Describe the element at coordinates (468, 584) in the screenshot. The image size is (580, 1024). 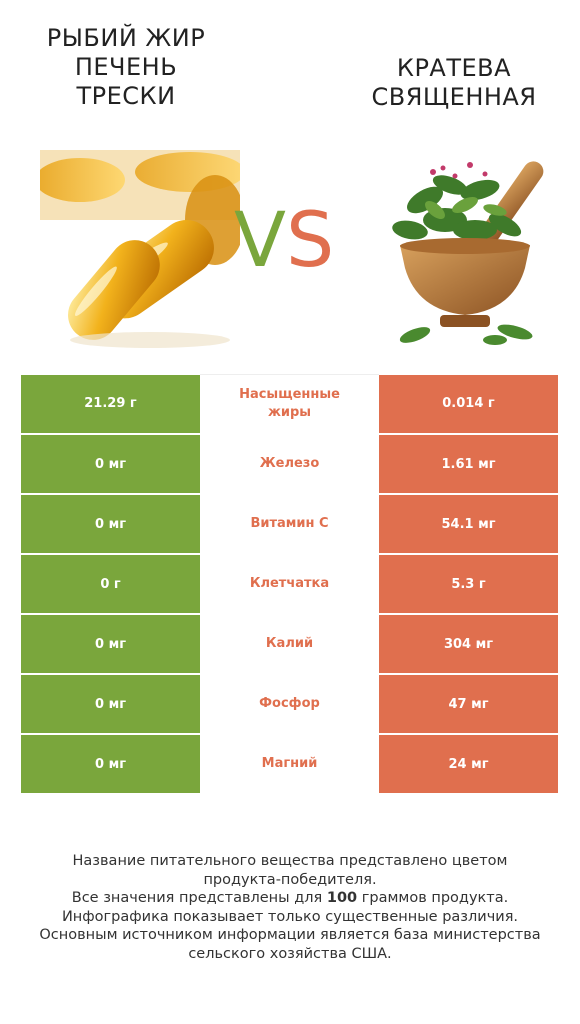
I see `right-value: 5.3 г` at that location.